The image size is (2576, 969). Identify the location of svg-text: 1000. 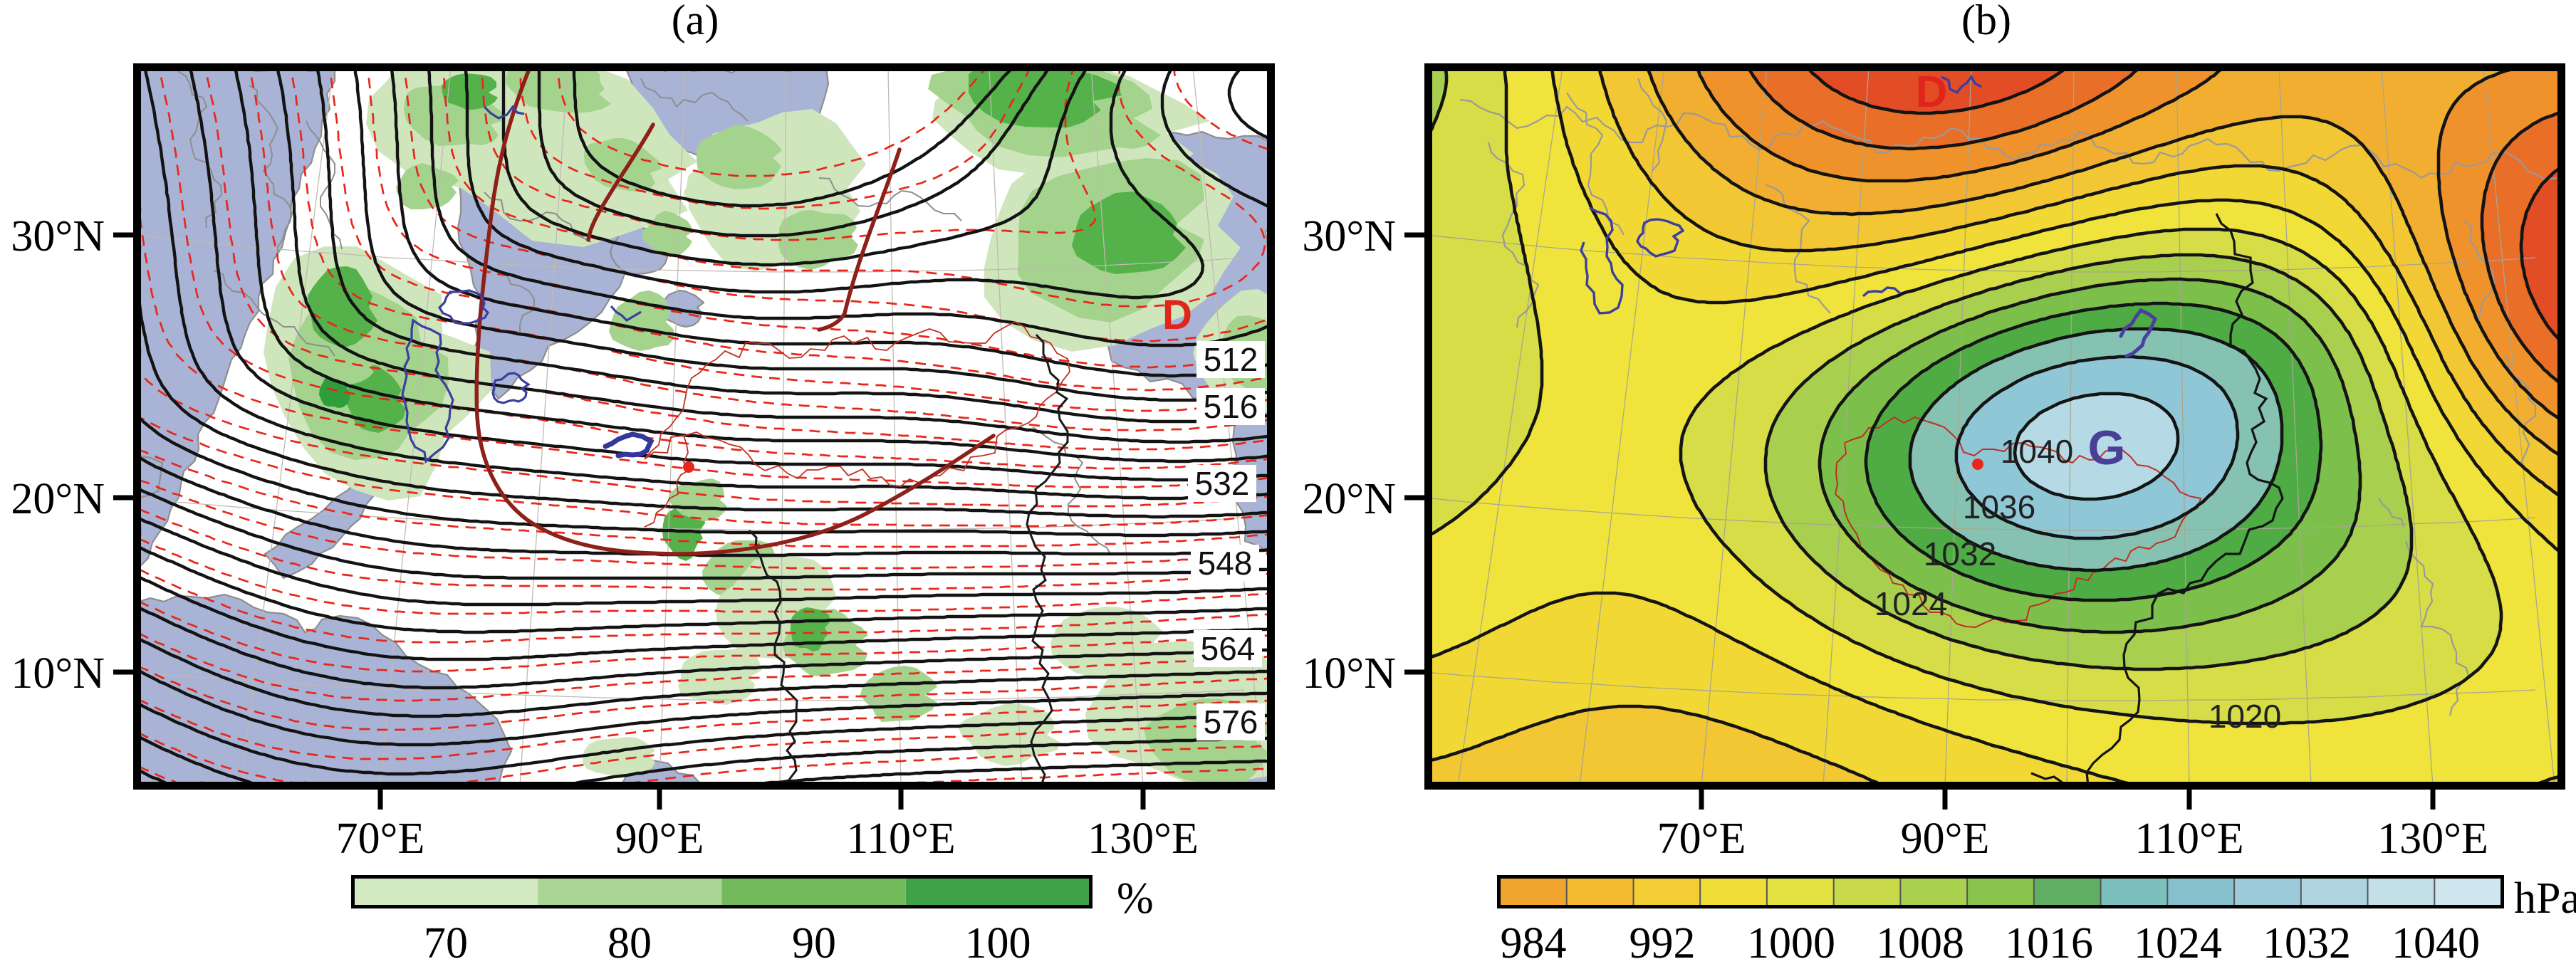
(1791, 942).